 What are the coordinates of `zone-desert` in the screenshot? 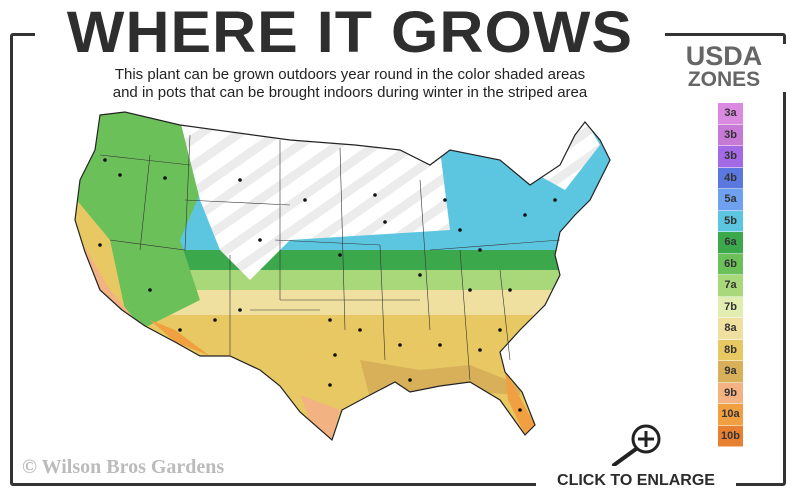 It's located at (180, 338).